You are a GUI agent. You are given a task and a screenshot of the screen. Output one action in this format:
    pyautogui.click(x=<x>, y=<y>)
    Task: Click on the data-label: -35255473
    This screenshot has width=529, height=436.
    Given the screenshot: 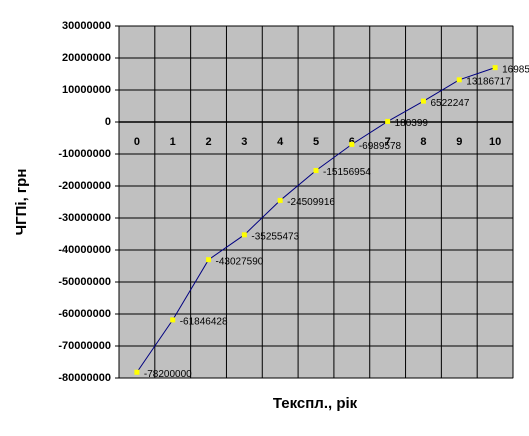 What is the action you would take?
    pyautogui.click(x=275, y=236)
    